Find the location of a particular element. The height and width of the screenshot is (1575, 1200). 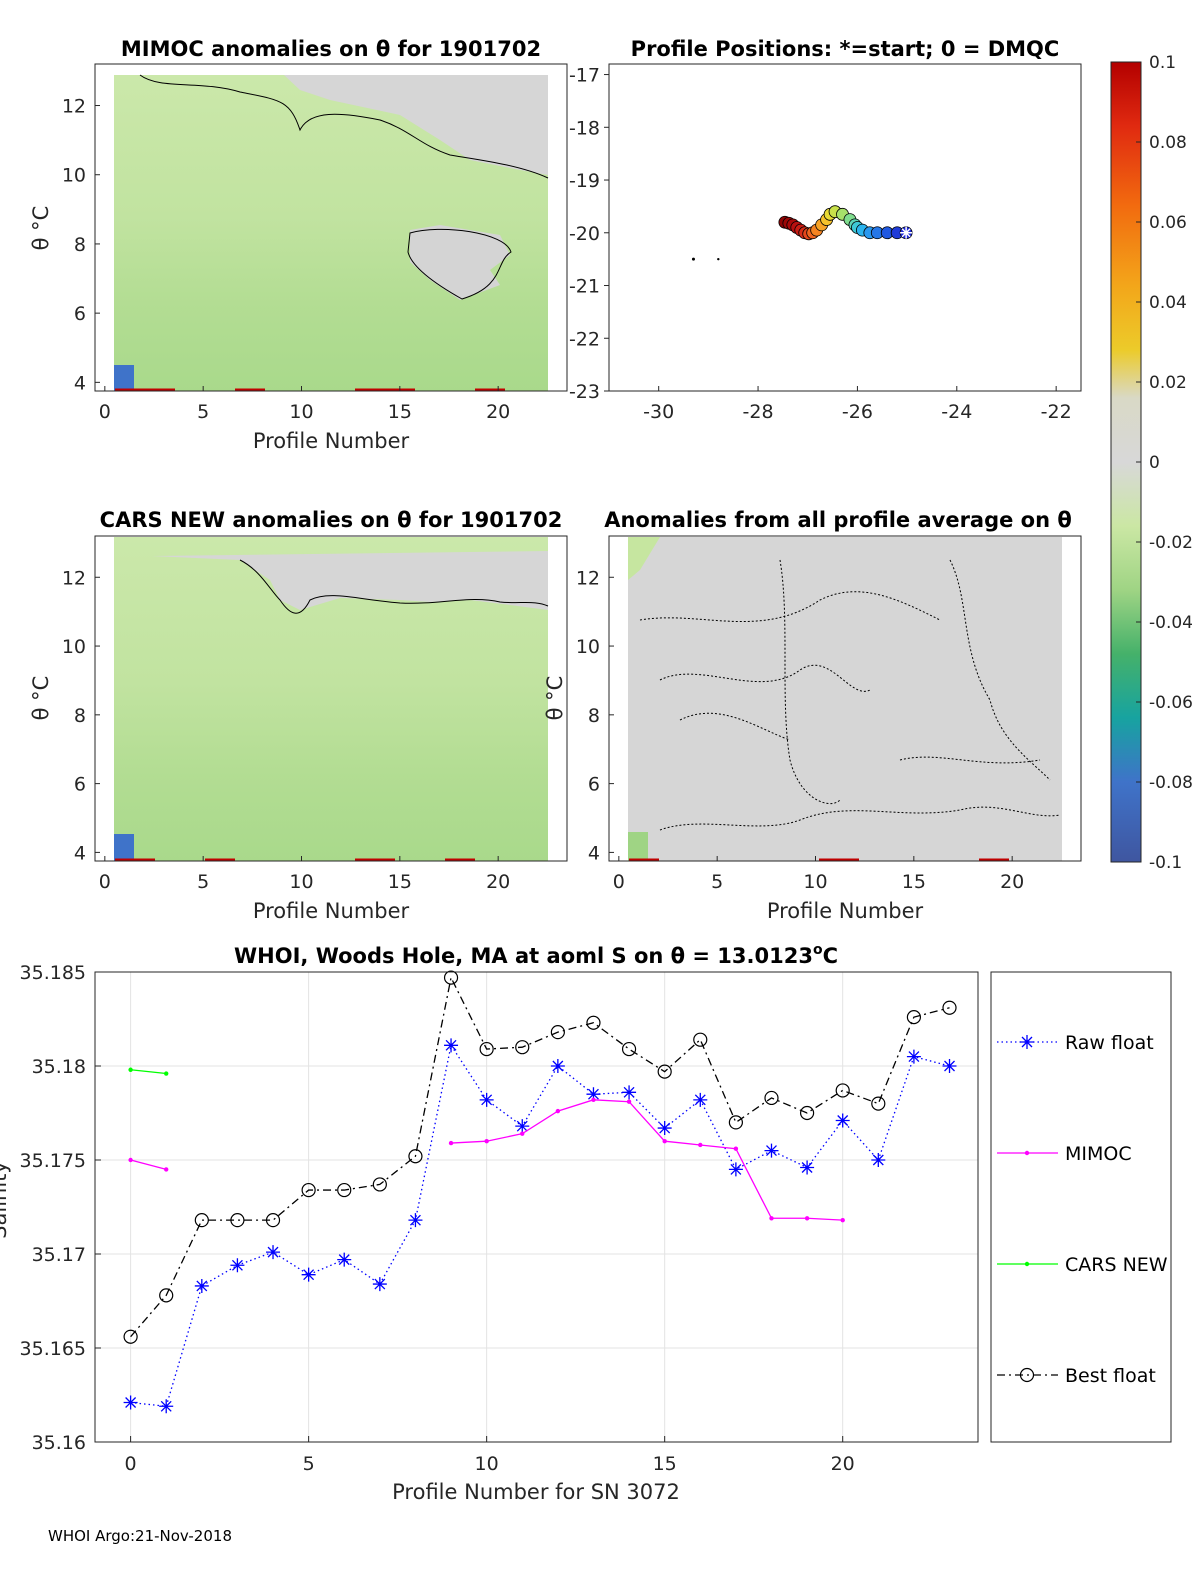

y-tick-label: -23 is located at coordinates (584, 392).